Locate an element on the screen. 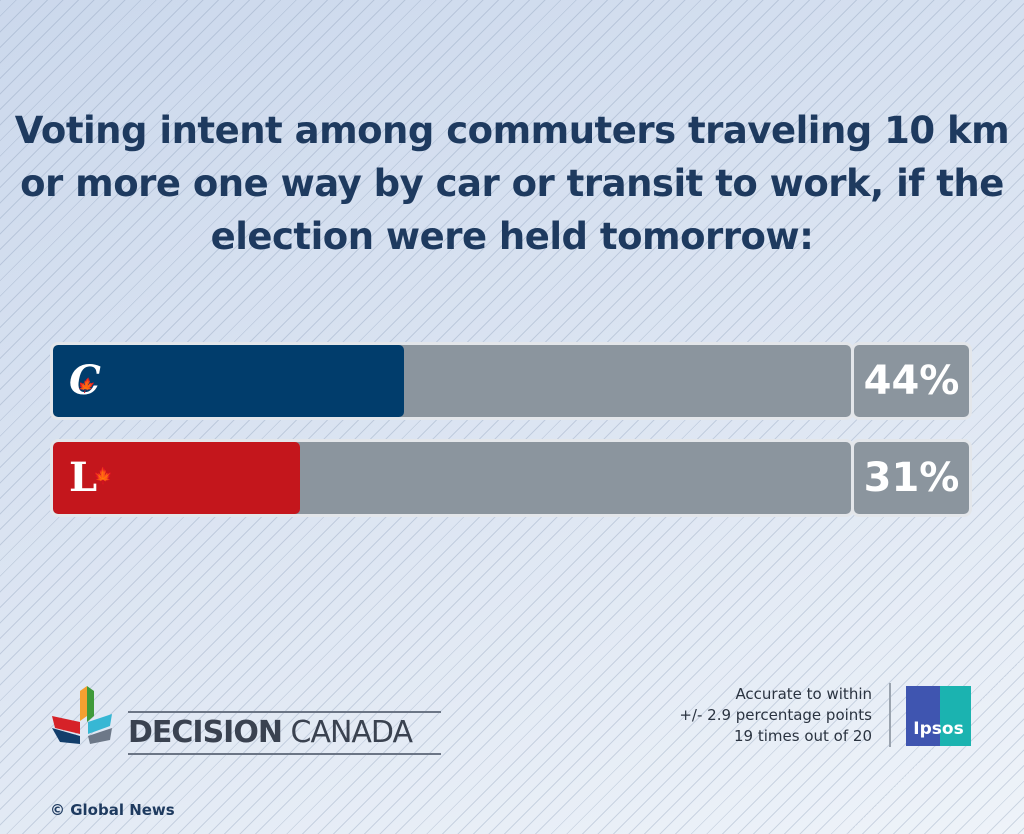 The width and height of the screenshot is (1024, 834). bar-conservative is located at coordinates (229, 381).